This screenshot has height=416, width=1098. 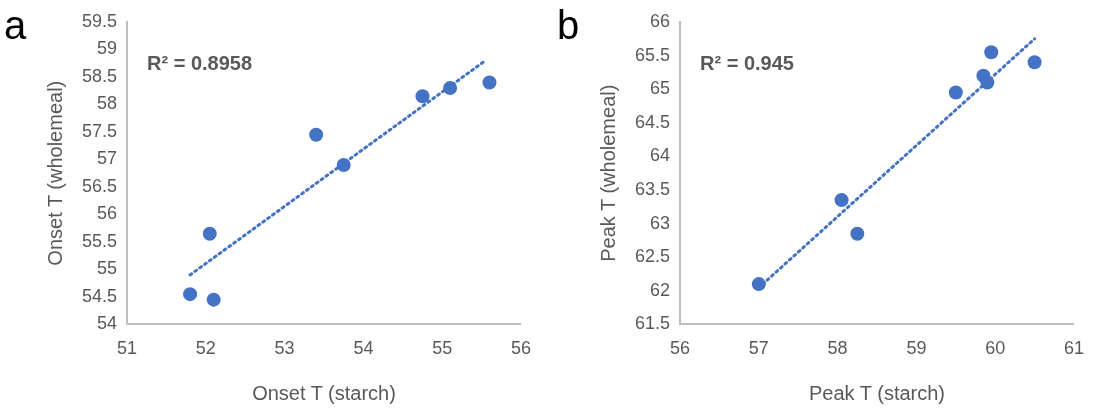 I want to click on y-tick-label: 62, so click(x=660, y=289).